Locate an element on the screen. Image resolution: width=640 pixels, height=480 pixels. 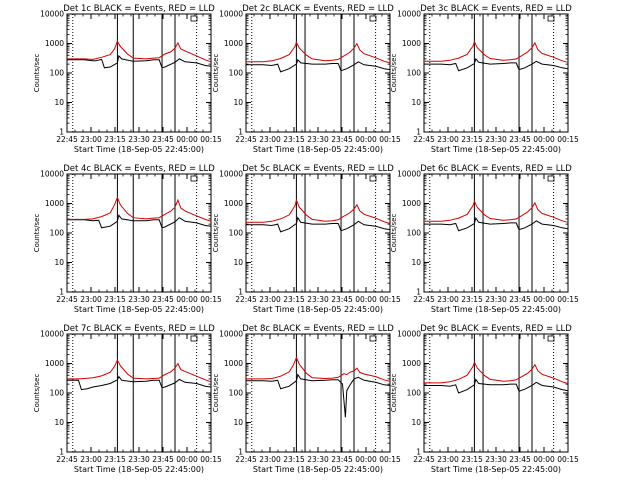
chart-title: Det 2c BLACK = Events, RED = LLD is located at coordinates (318, 9).